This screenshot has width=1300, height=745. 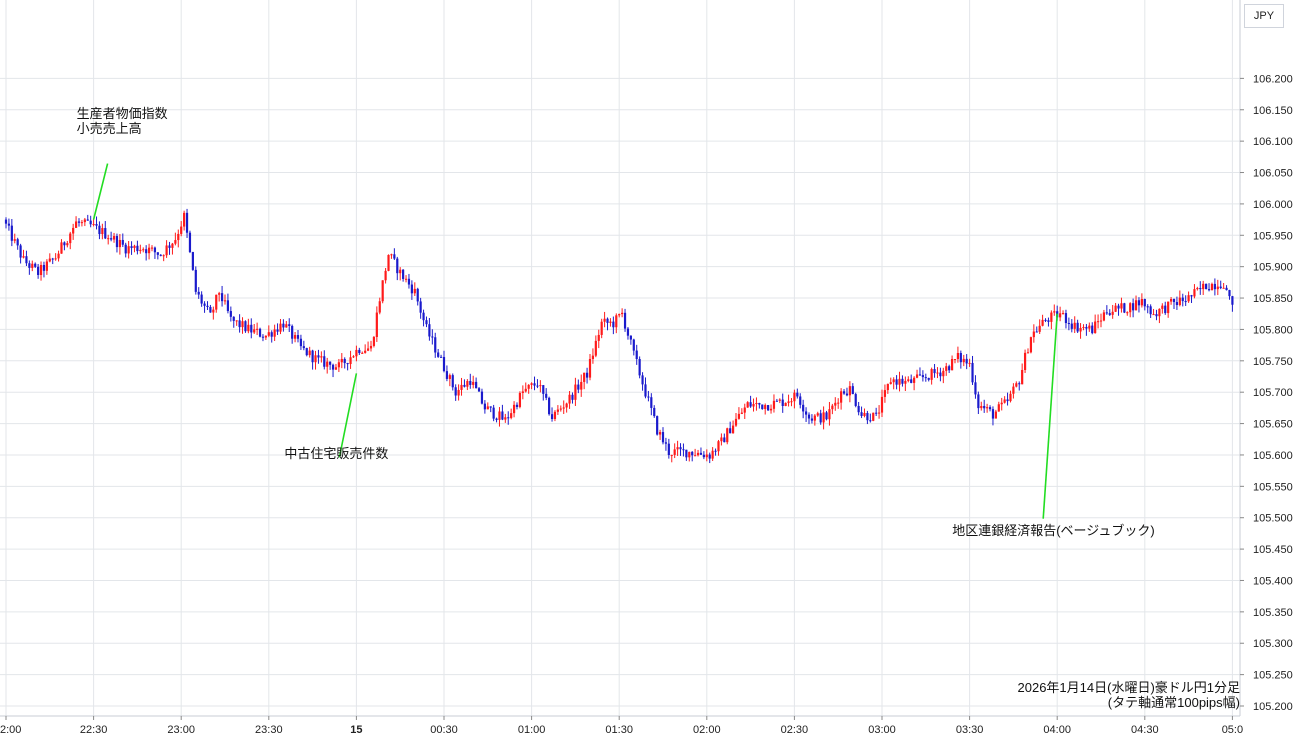 I want to click on currency-label: JPY, so click(x=1264, y=16).